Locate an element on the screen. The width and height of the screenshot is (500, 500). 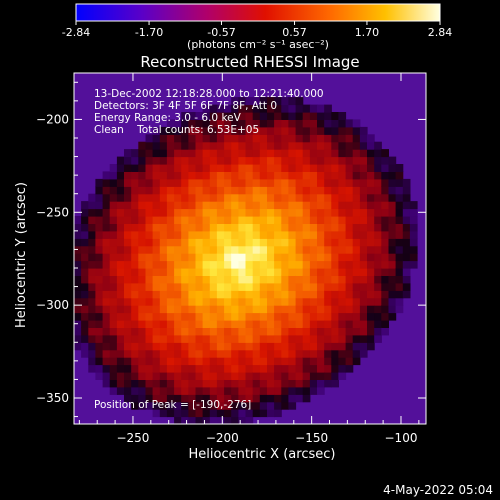
x-tick-label: −100 is located at coordinates (401, 438).